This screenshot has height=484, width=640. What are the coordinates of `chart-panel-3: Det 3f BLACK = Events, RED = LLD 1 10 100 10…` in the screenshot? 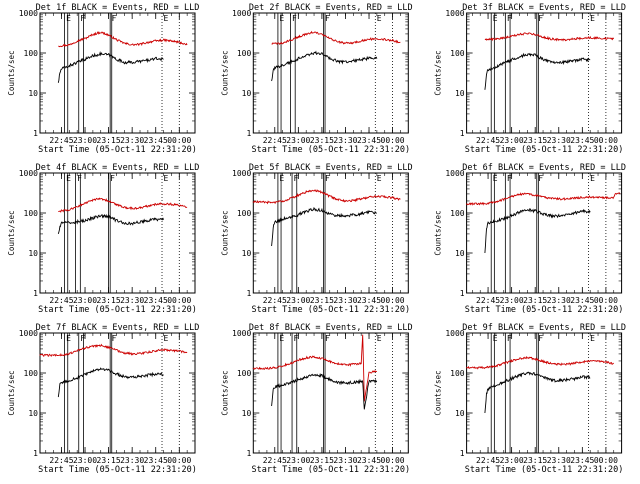 It's located at (530, 79).